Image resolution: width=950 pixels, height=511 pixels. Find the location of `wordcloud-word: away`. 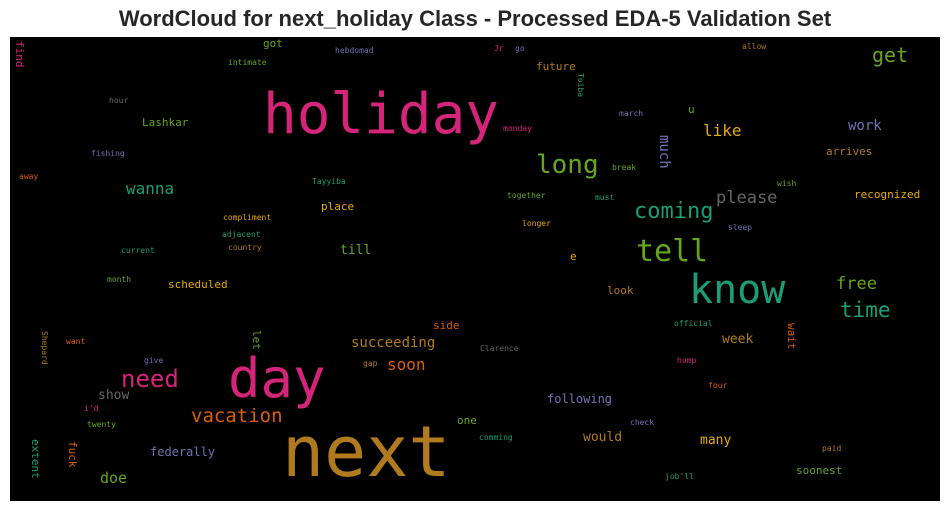

wordcloud-word: away is located at coordinates (29, 176).